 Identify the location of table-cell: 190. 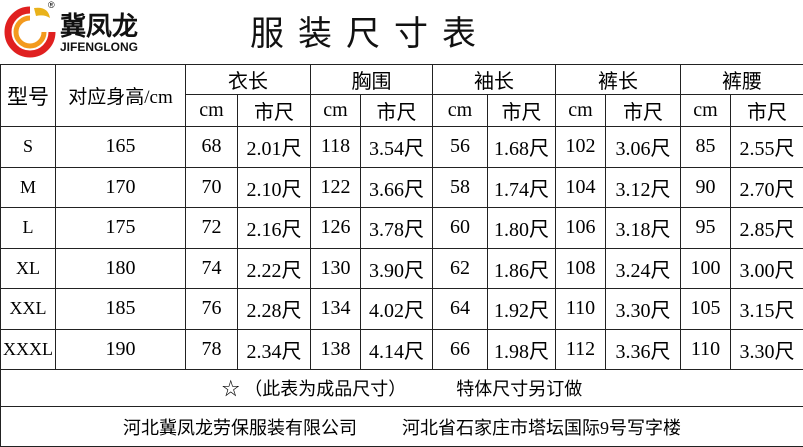
(121, 349).